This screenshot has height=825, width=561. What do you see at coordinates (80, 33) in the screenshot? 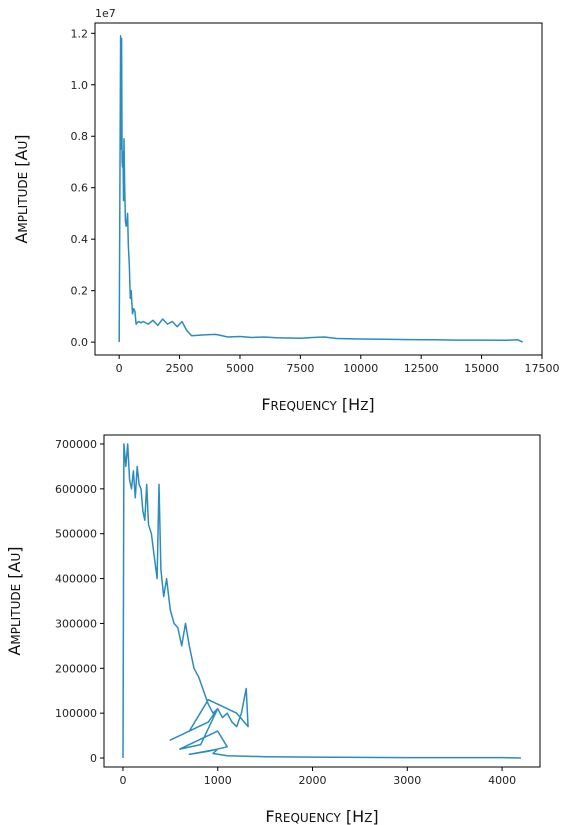
I see `chart-1-y-tick-label: 1.2` at bounding box center [80, 33].